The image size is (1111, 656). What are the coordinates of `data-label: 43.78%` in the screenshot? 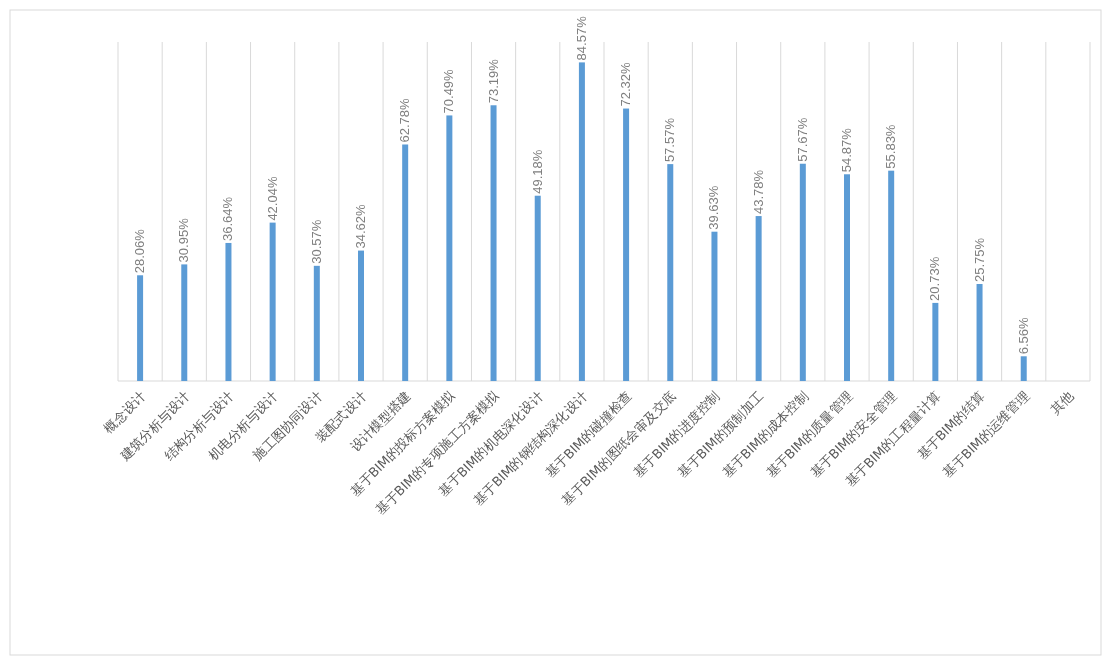 It's located at (758, 192).